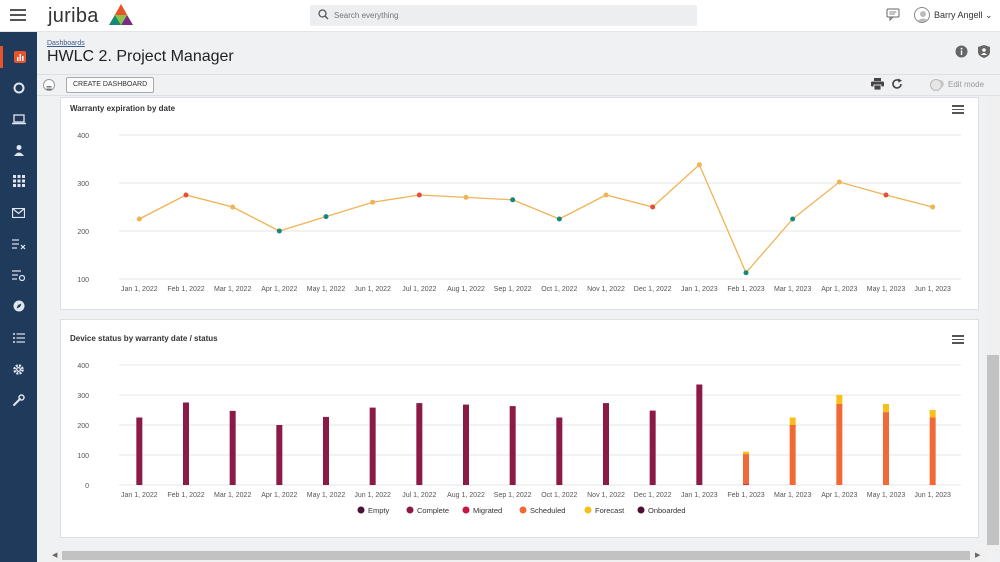  Describe the element at coordinates (18, 400) in the screenshot. I see `nav-admin` at that location.